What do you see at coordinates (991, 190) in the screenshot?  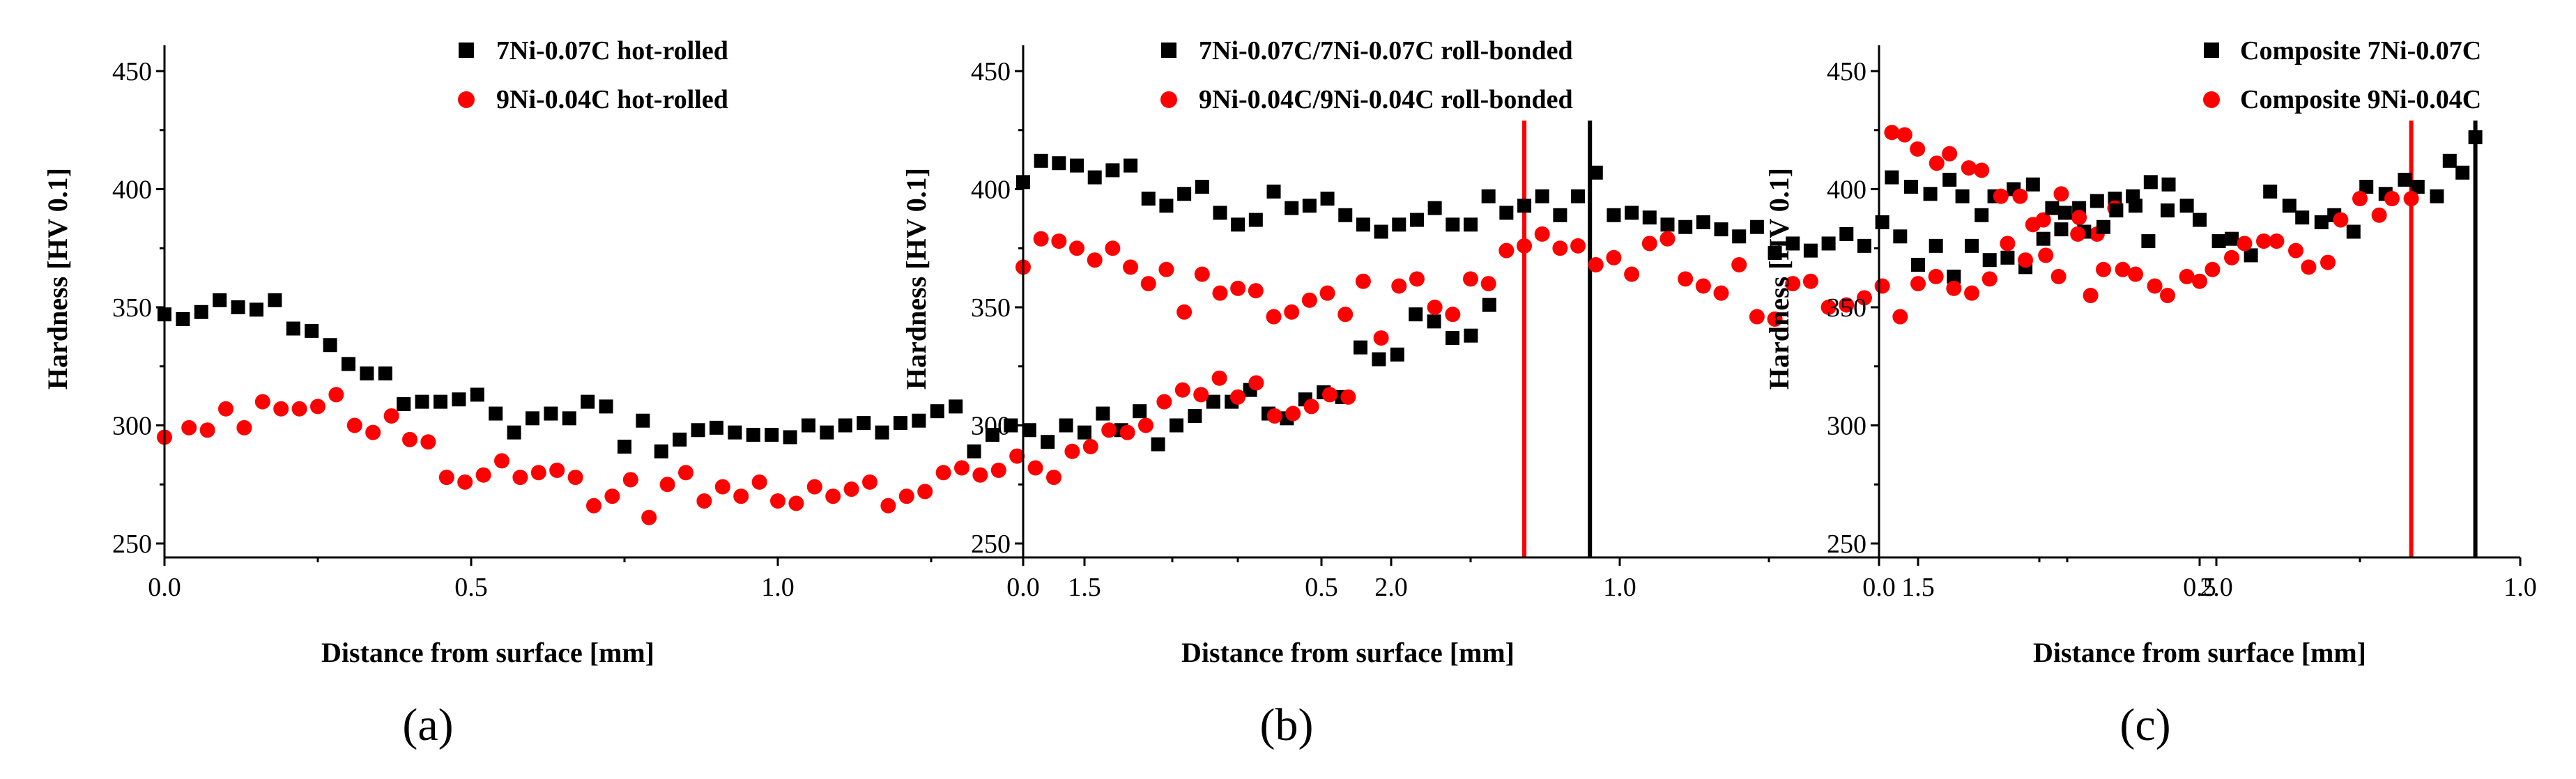 I see `y-tick-label: 400` at bounding box center [991, 190].